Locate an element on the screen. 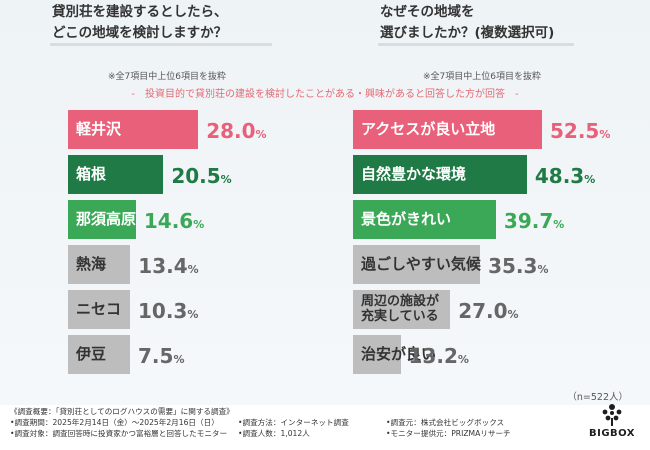 The width and height of the screenshot is (650, 450). bar-value-label: 48.3% is located at coordinates (565, 176).